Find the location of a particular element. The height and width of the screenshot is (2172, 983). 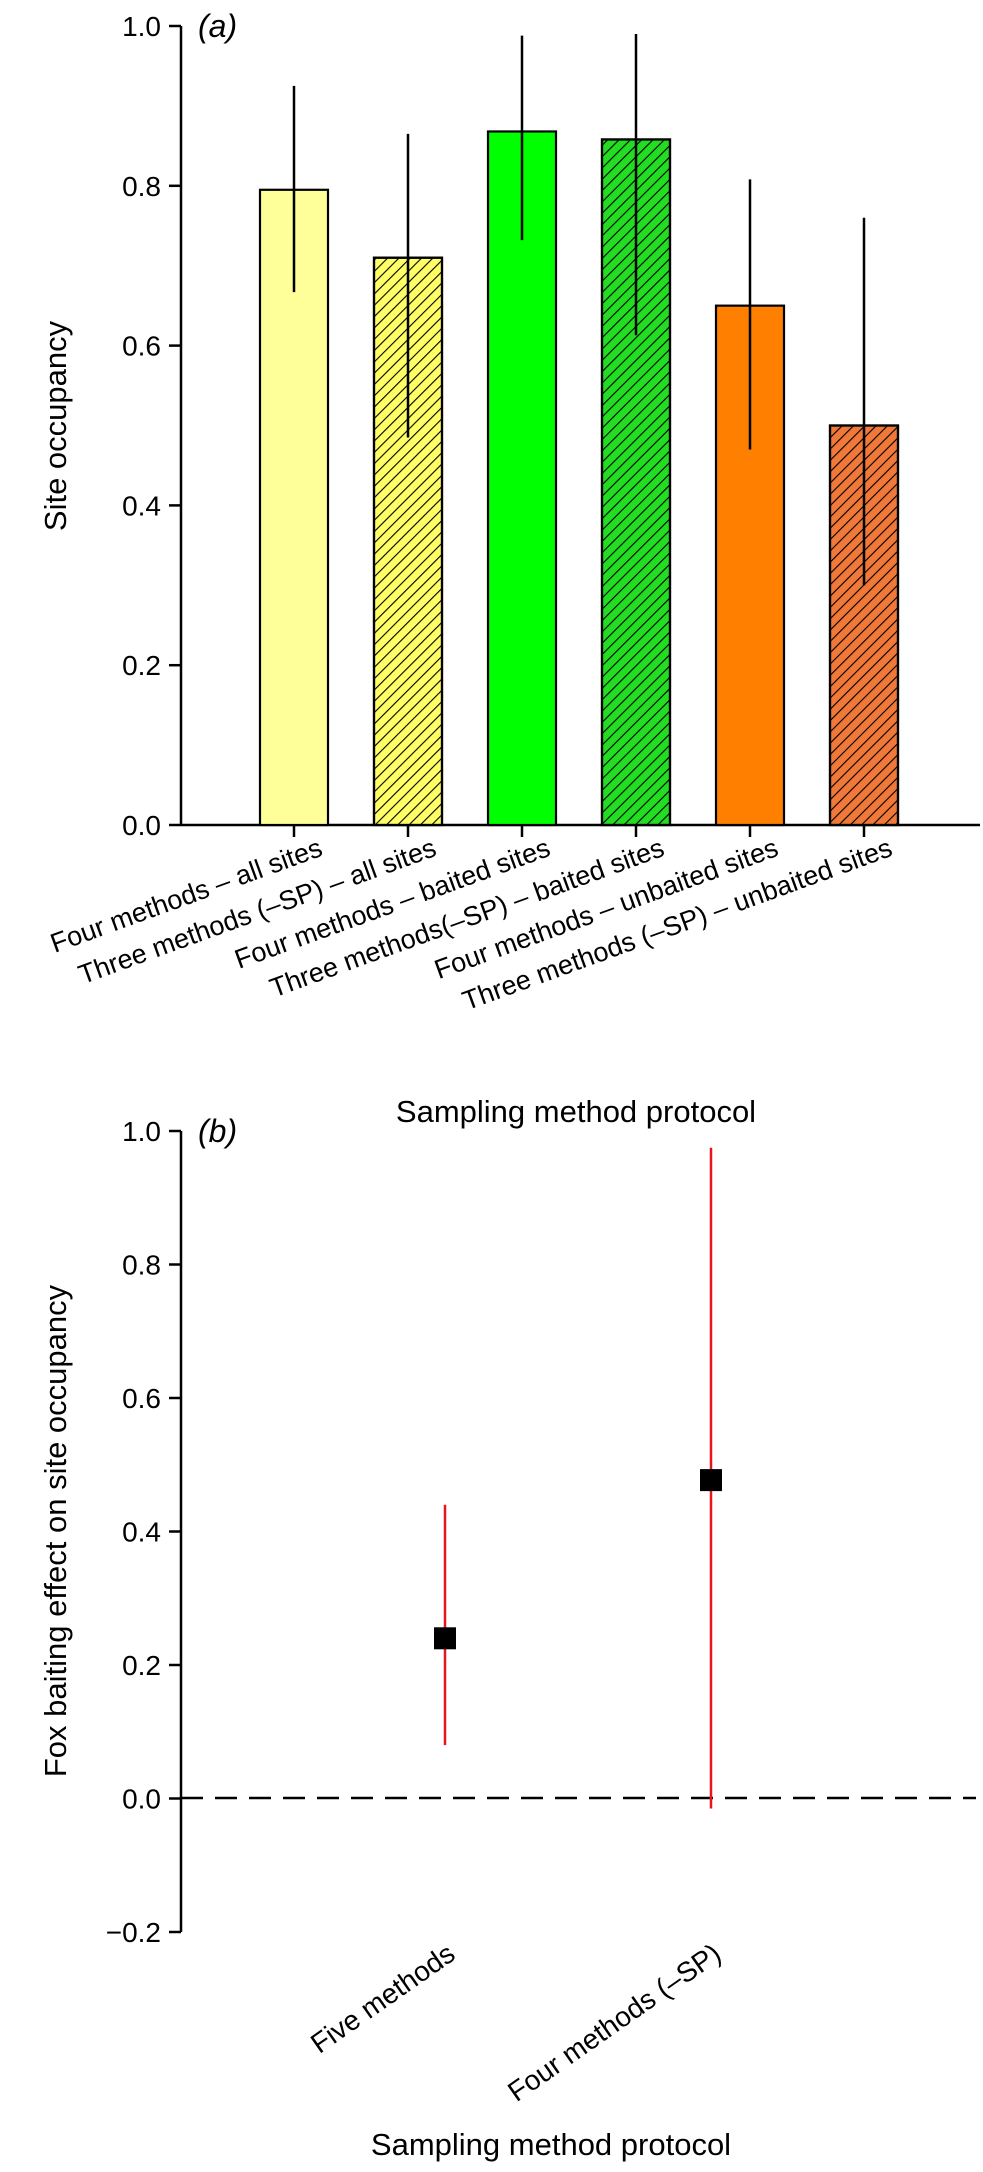

panel-b-y-axis-title: Fox baiting effect on site occupancy is located at coordinates (55, 1530).